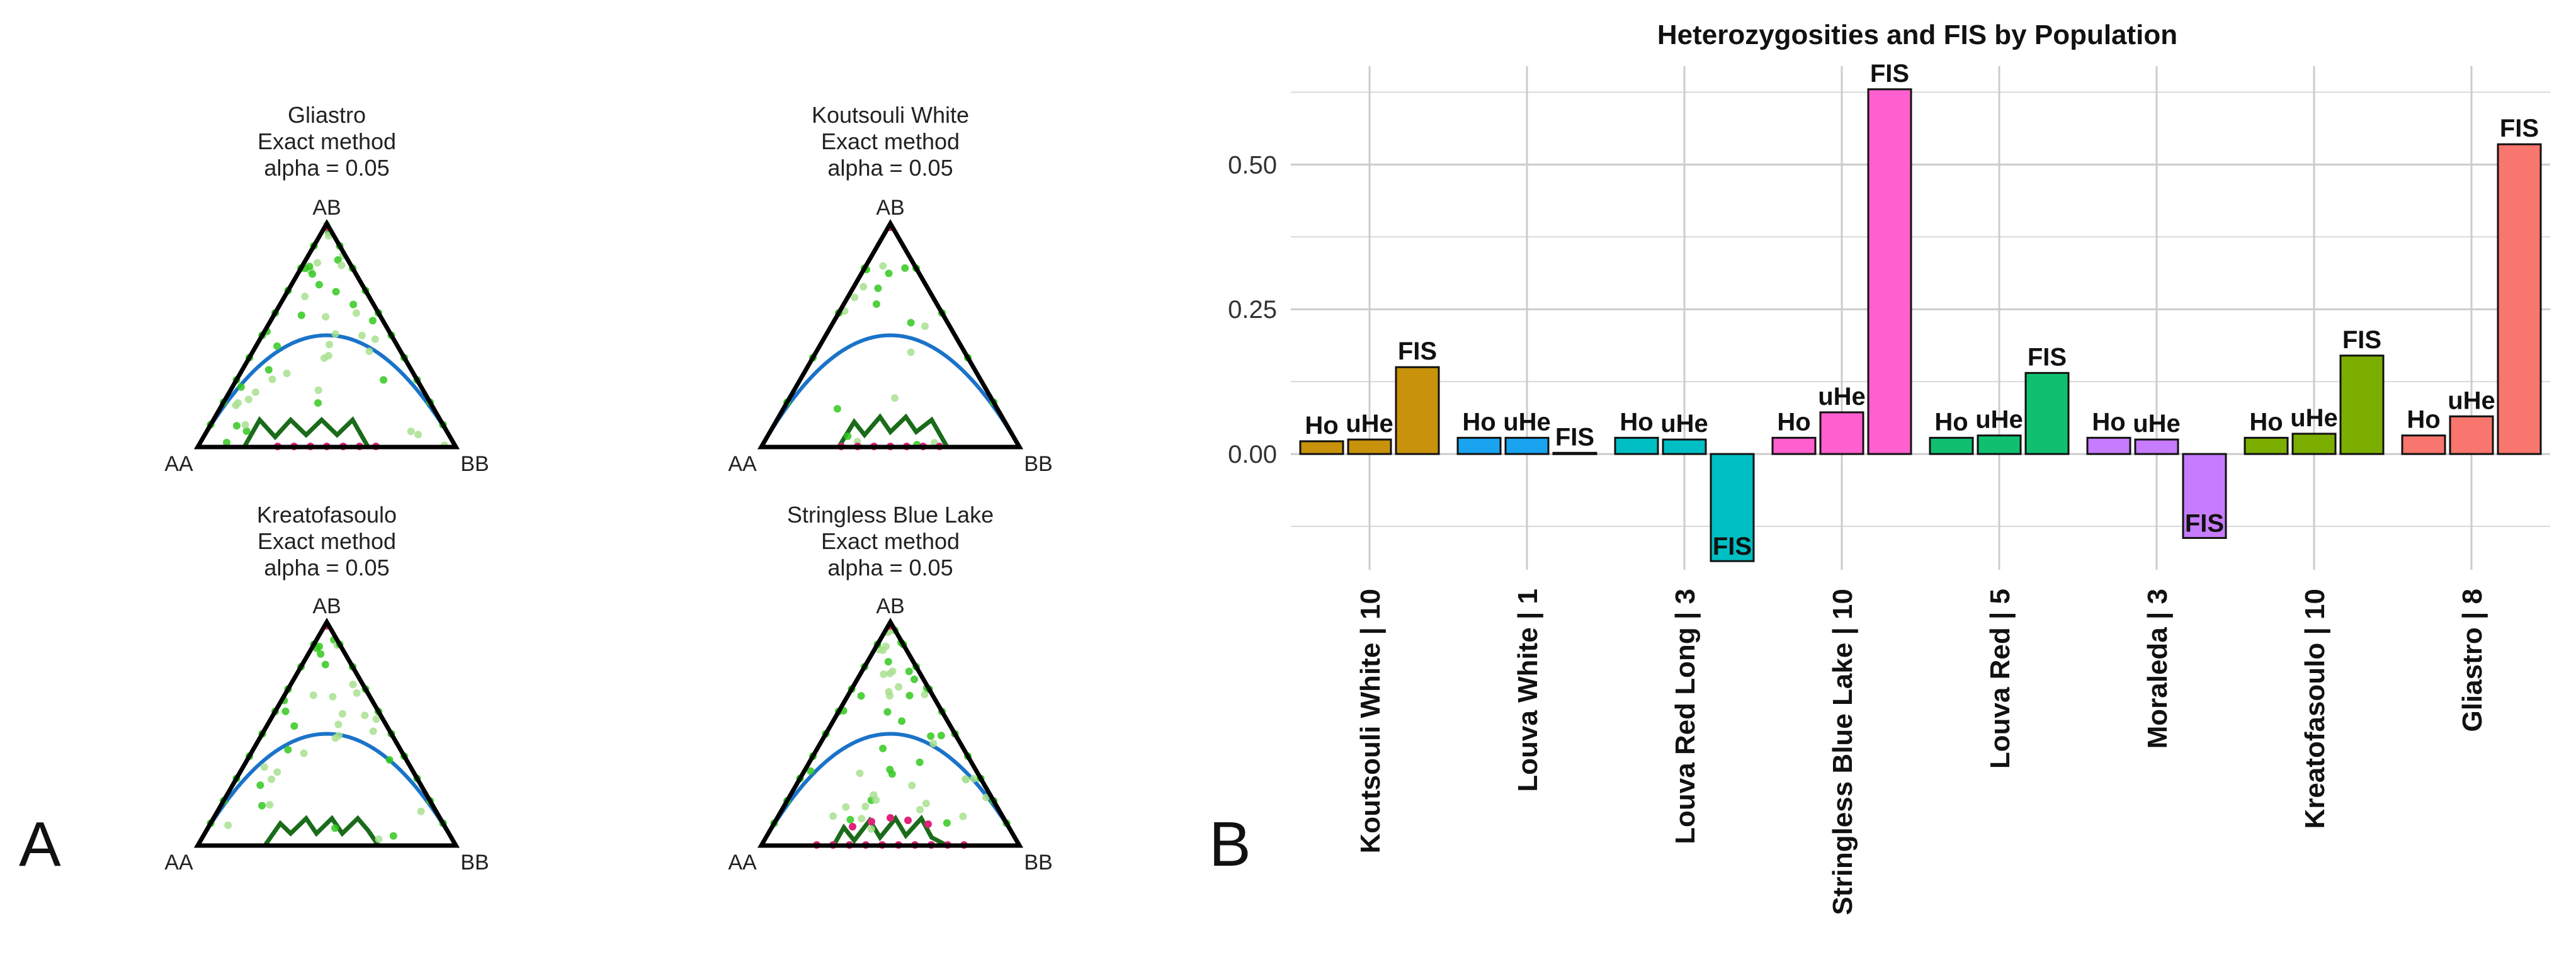 The width and height of the screenshot is (2576, 957). Describe the element at coordinates (1528, 690) in the screenshot. I see `x-tick-label: Louva White | 1` at that location.